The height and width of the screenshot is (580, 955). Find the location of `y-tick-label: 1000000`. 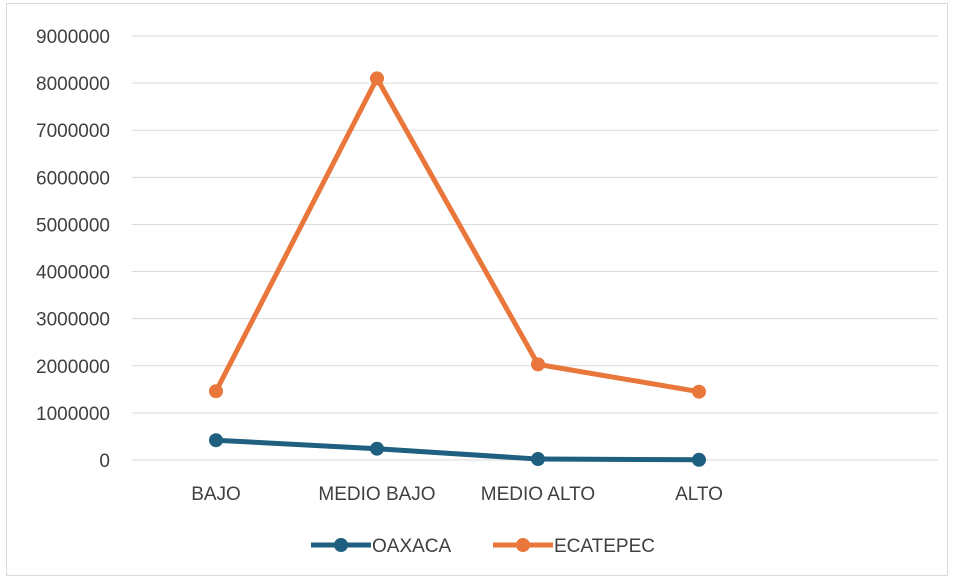

y-tick-label: 1000000 is located at coordinates (73, 414).